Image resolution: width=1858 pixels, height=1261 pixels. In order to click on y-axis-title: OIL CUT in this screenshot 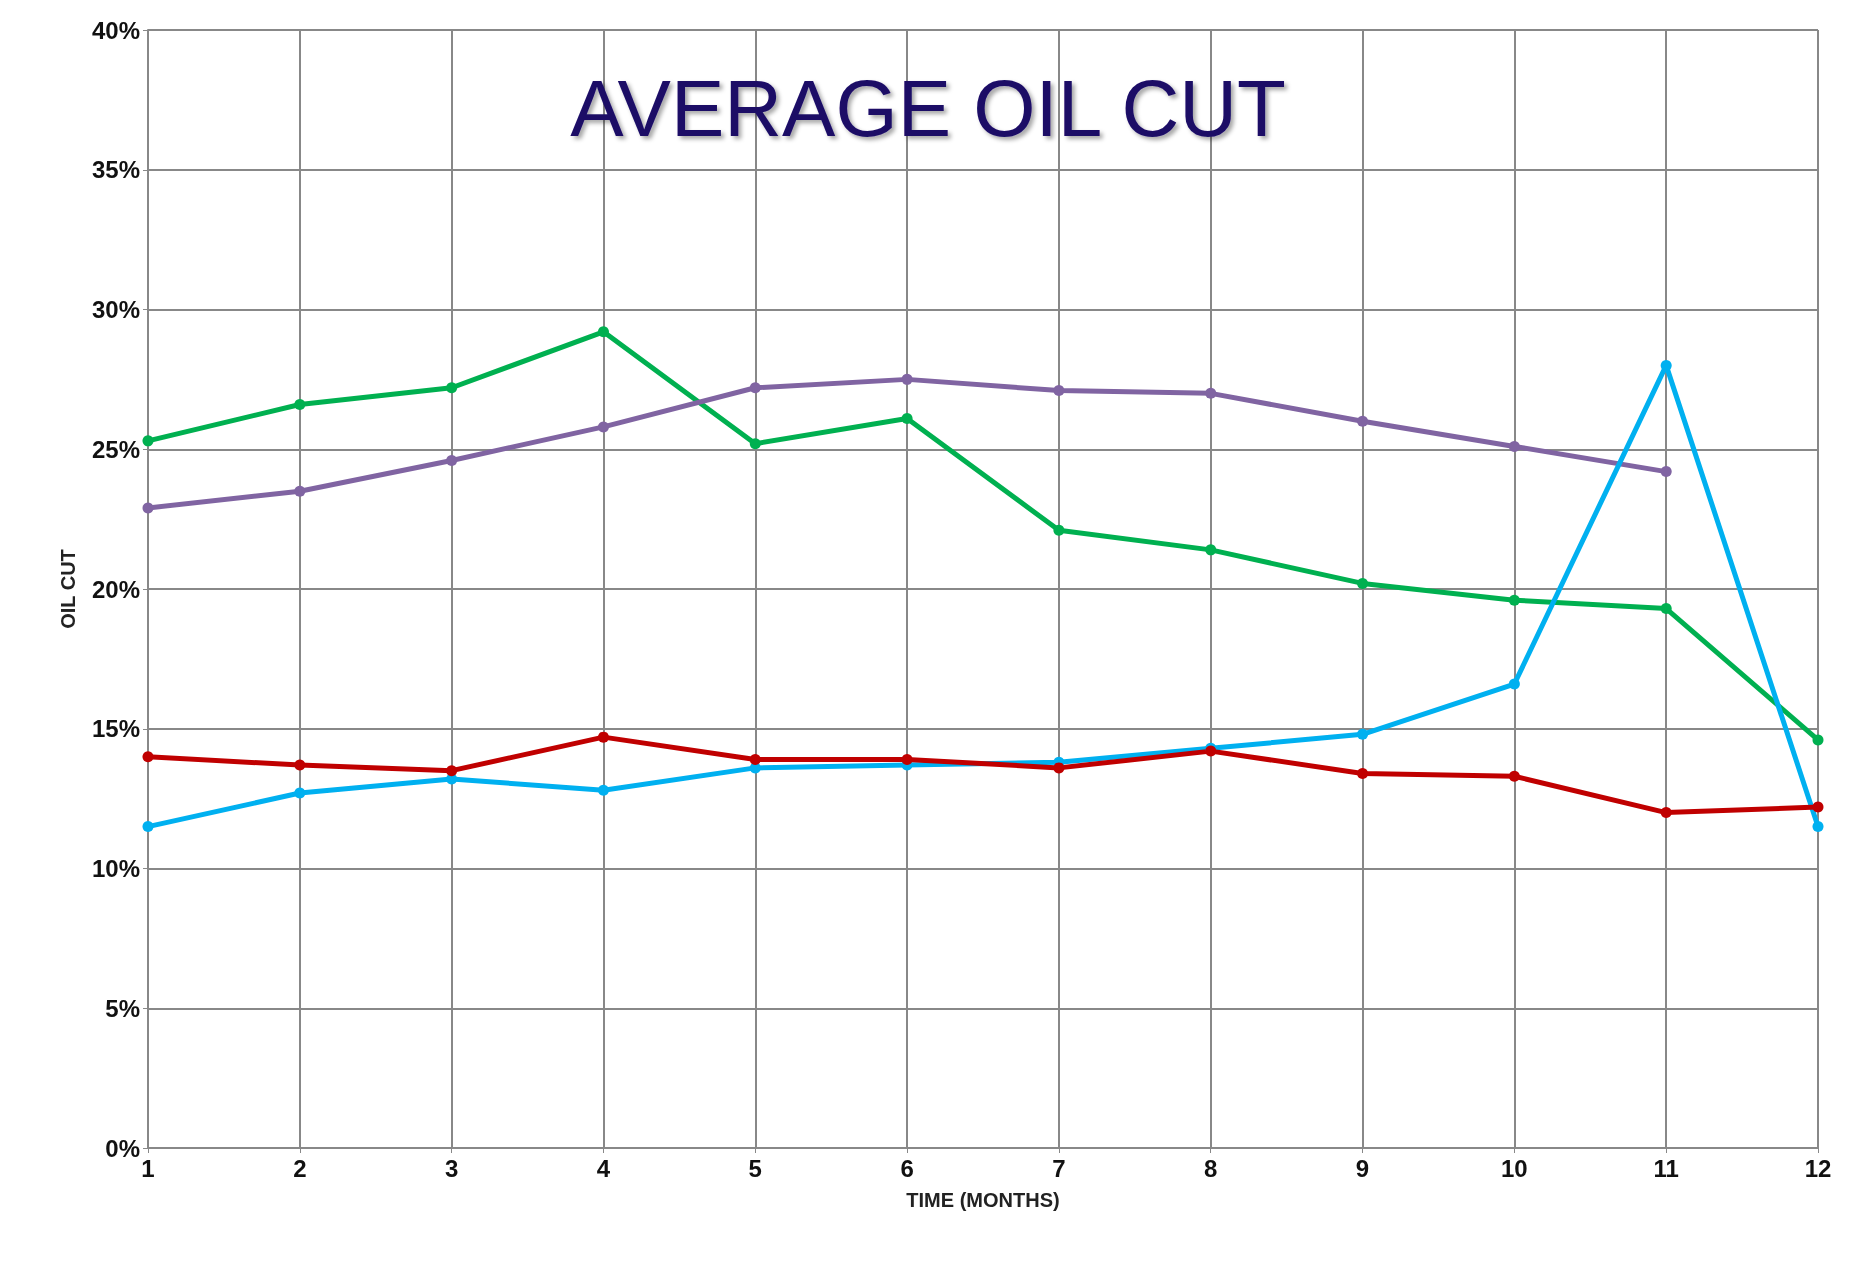, I will do `click(68, 589)`.